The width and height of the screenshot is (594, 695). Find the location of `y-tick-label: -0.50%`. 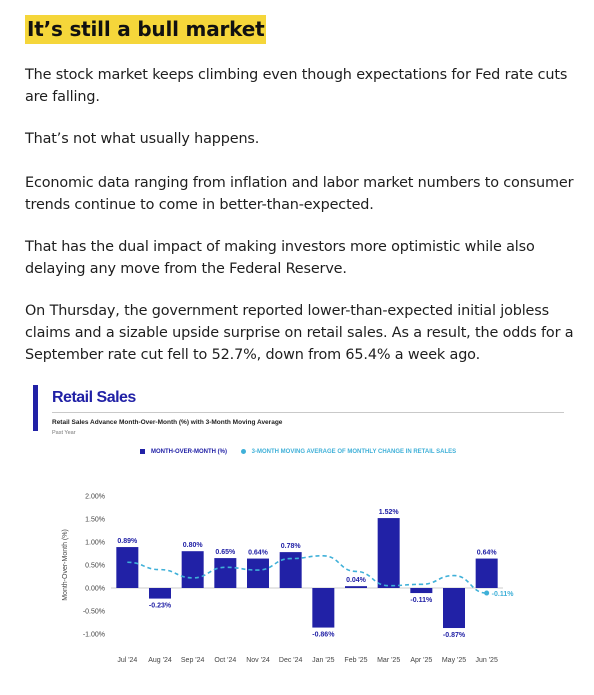

y-tick-label: -0.50% is located at coordinates (94, 612).